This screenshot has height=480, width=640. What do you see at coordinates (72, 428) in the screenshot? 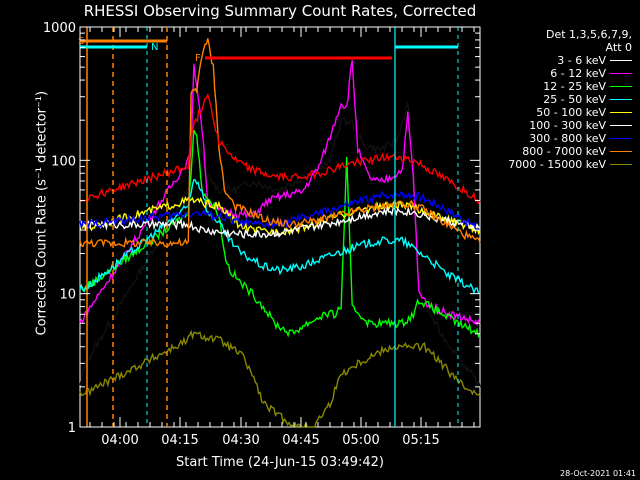
I see `y-tick-label: 1` at bounding box center [72, 428].